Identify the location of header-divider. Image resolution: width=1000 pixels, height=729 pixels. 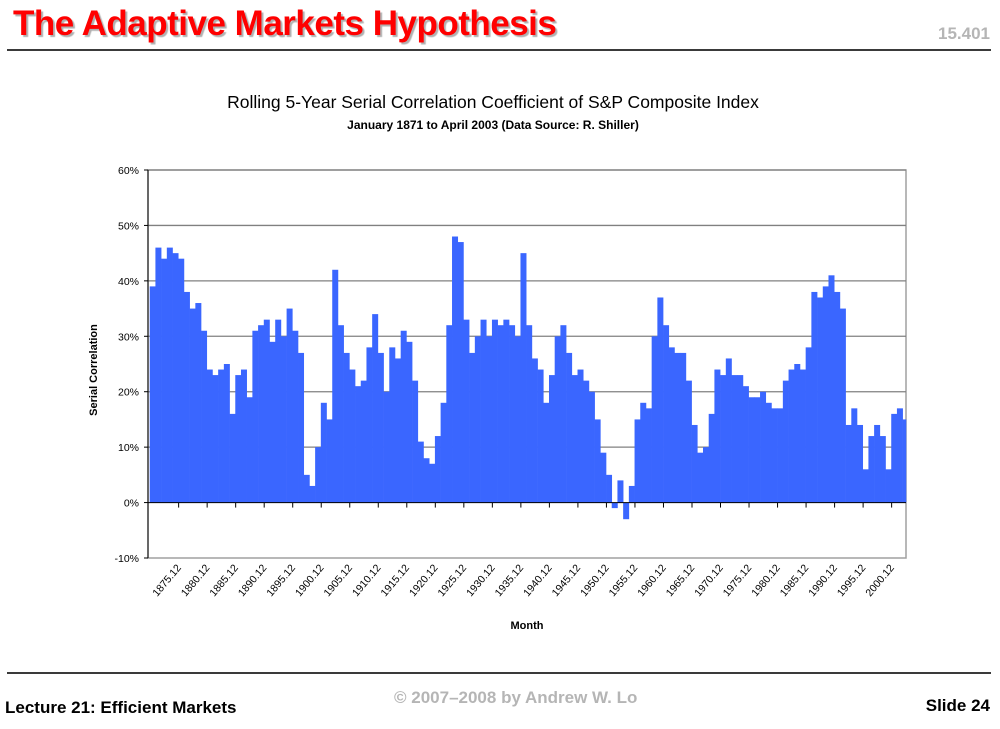
(499, 50).